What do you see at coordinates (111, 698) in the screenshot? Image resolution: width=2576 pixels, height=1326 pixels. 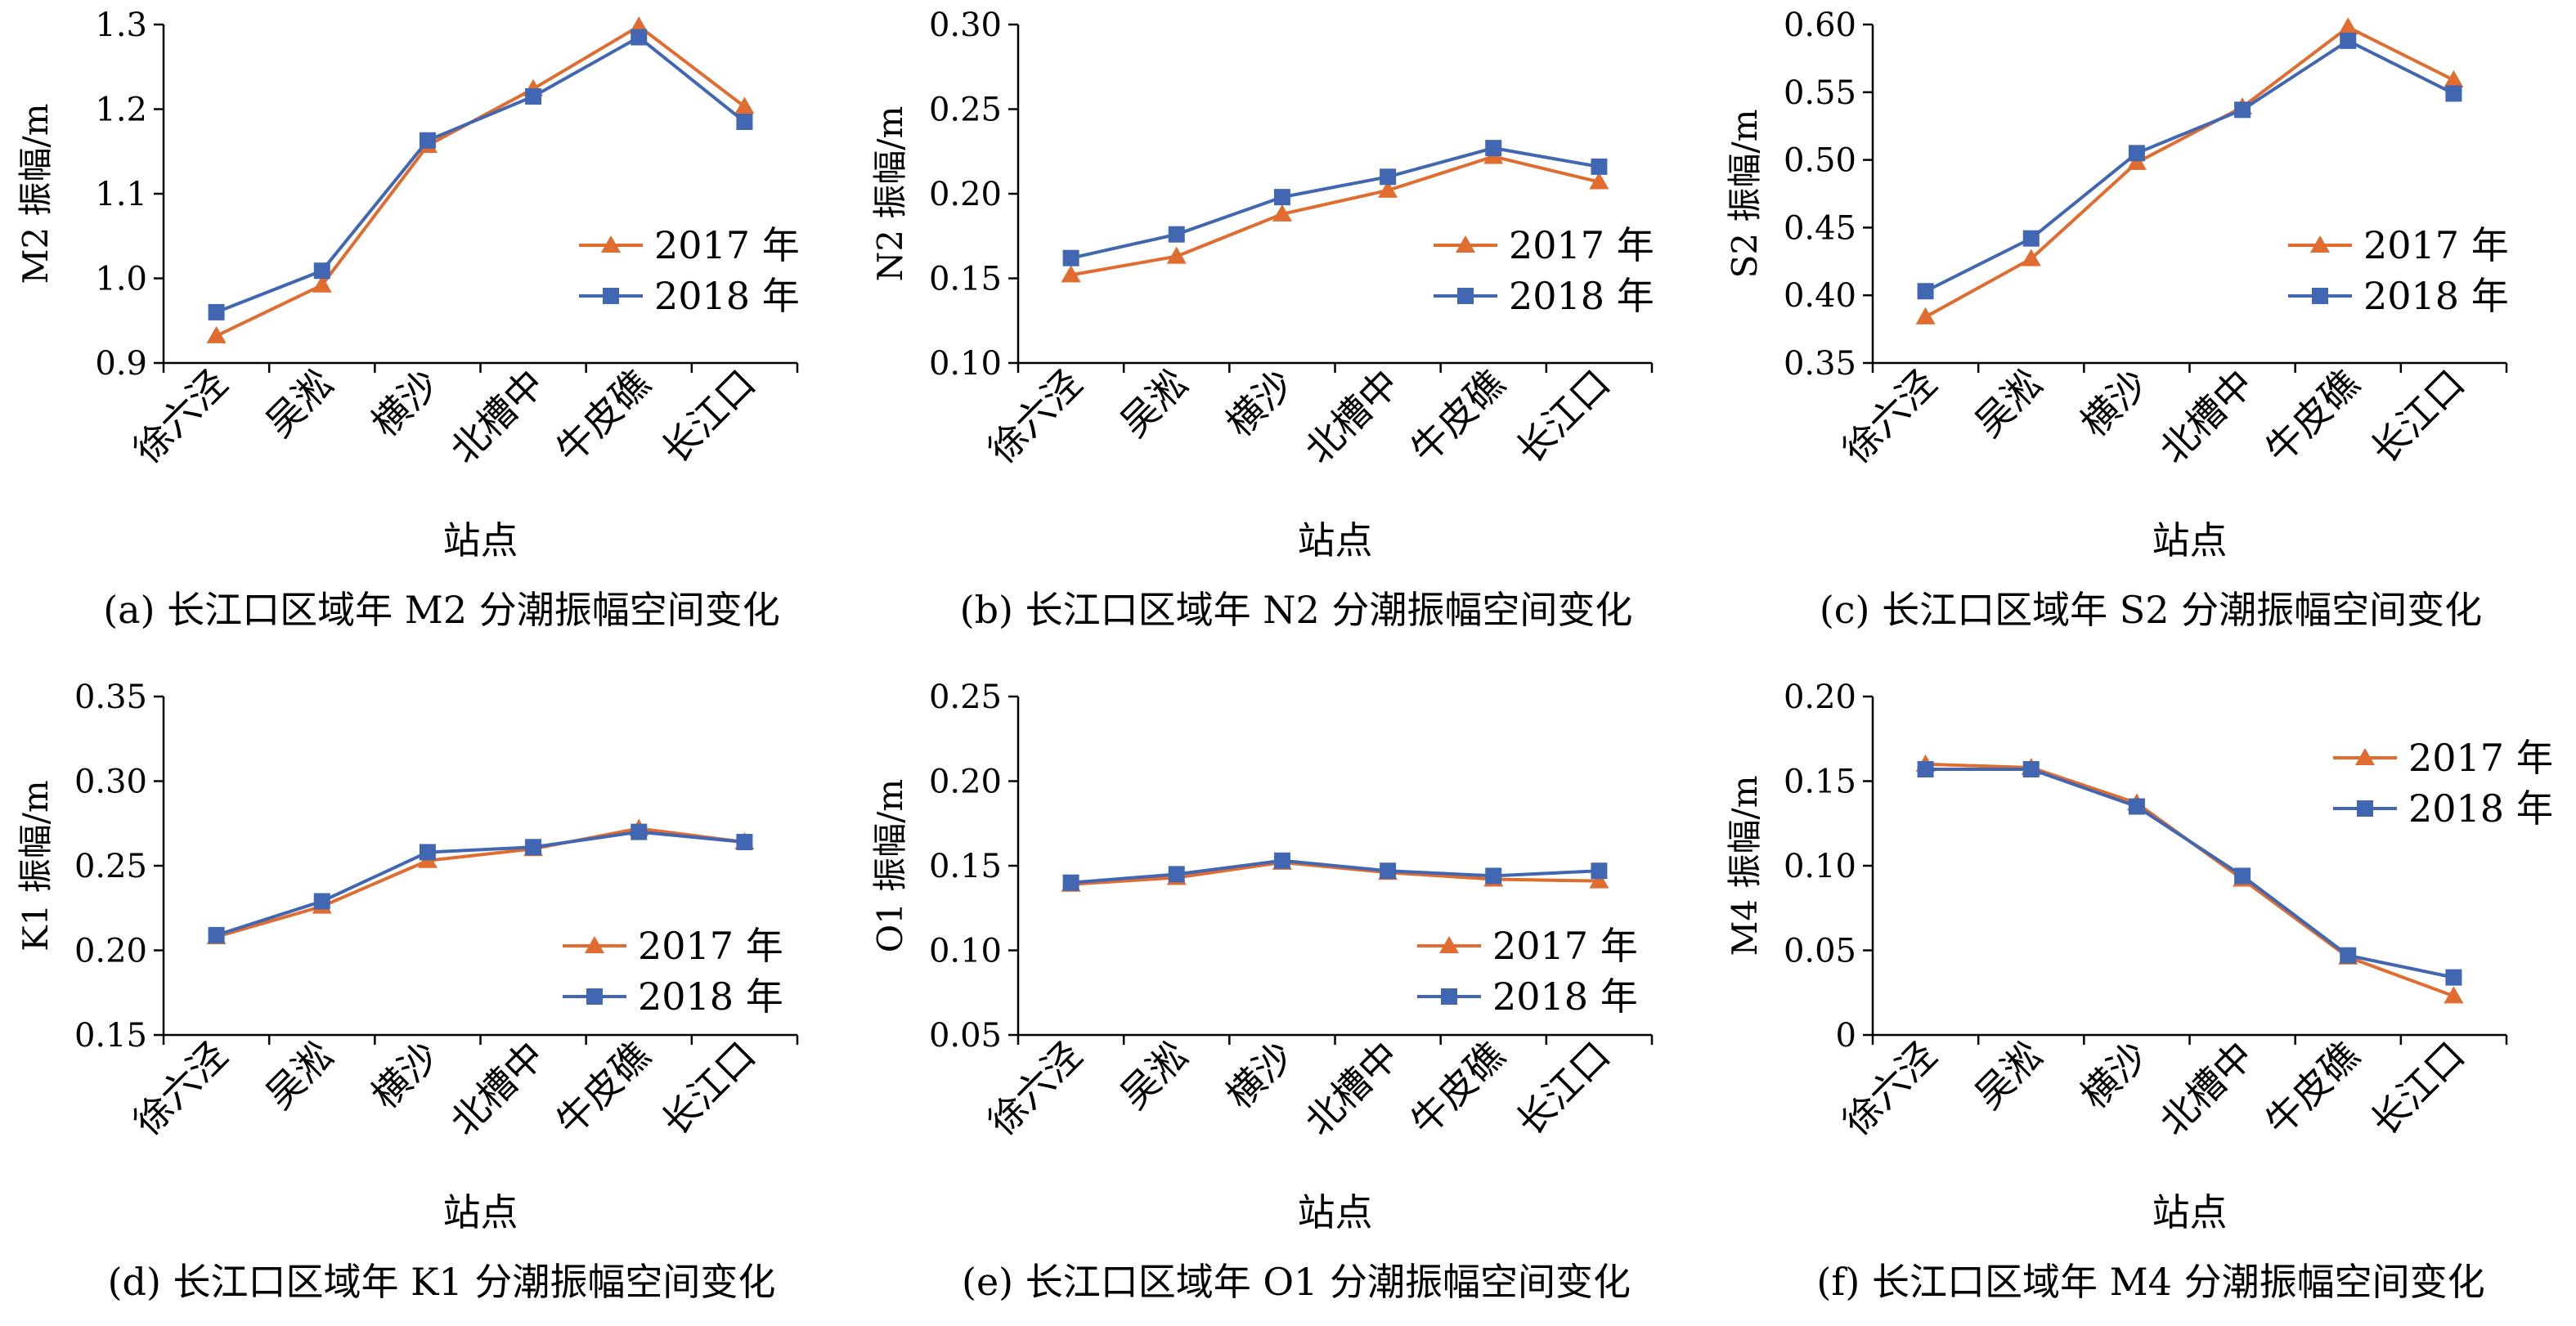 I see `y-tick-label: 0.35` at bounding box center [111, 698].